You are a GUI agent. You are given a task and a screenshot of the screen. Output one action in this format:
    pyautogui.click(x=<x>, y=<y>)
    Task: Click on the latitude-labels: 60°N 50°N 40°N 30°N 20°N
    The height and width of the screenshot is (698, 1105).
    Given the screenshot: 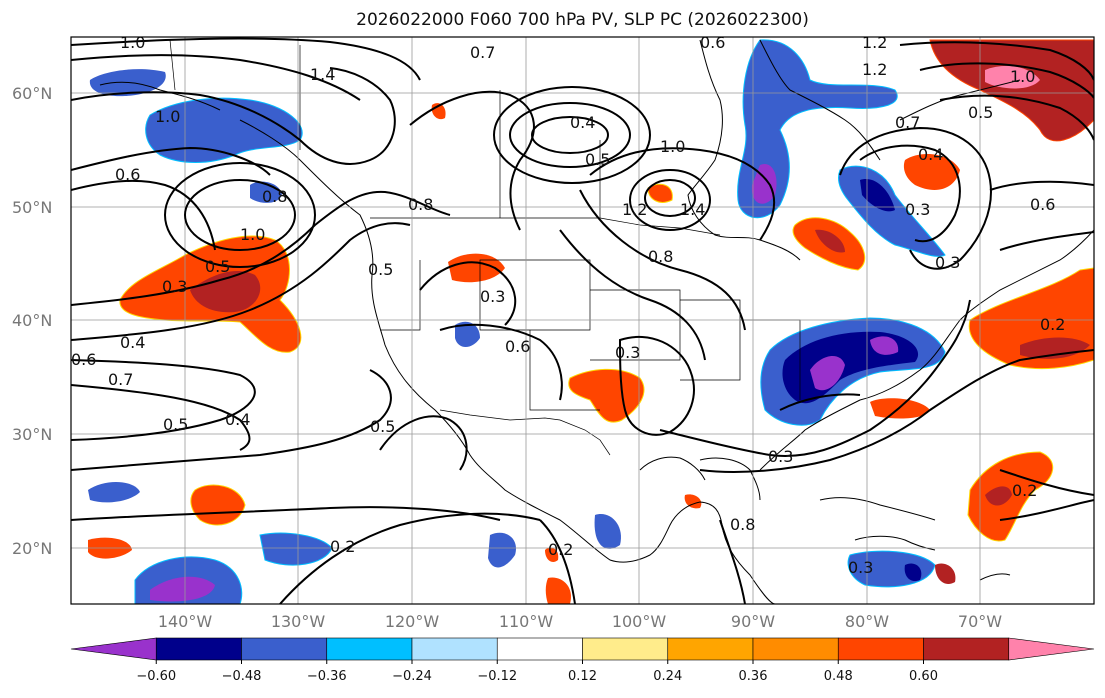 What is the action you would take?
    pyautogui.click(x=32, y=321)
    